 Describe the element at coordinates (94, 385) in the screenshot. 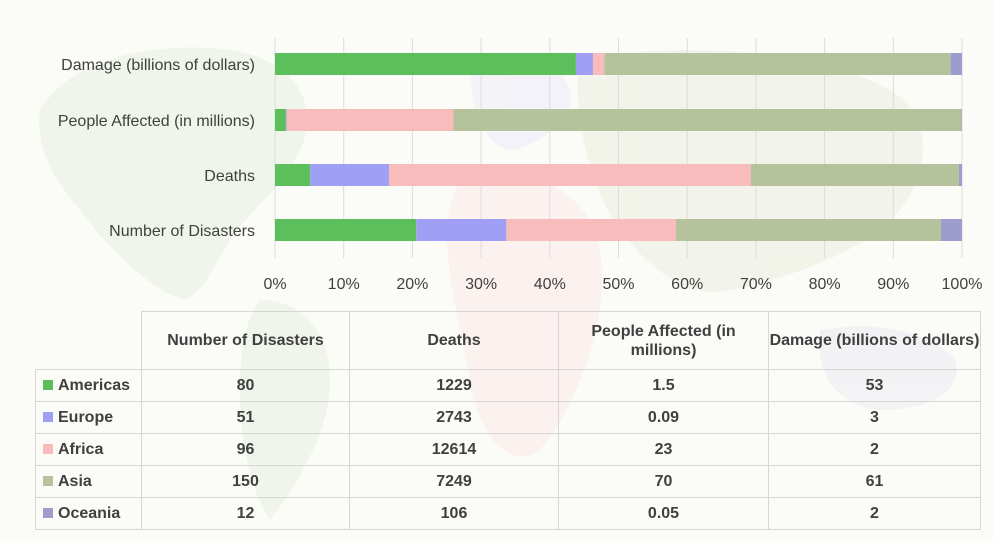

I see `legend-label: Americas` at that location.